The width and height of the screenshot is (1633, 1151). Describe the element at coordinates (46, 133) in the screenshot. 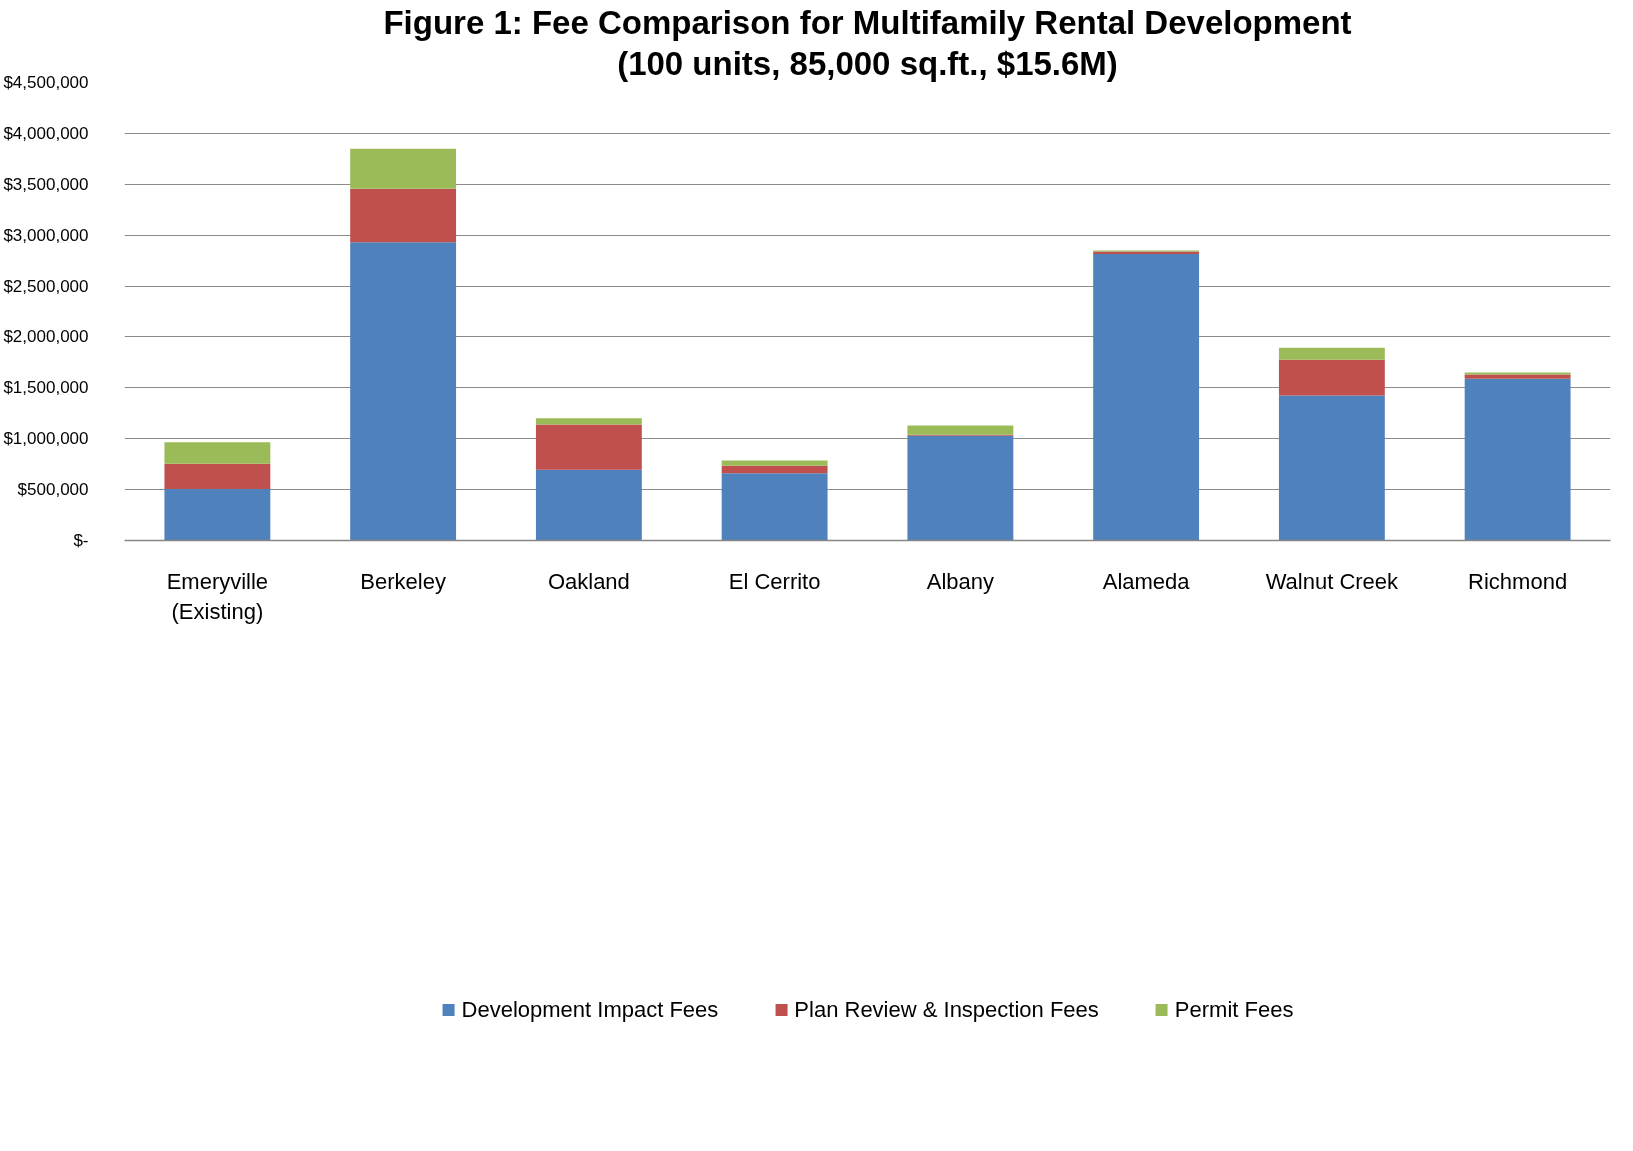

I see `y-tick-label: $4,000,000` at that location.